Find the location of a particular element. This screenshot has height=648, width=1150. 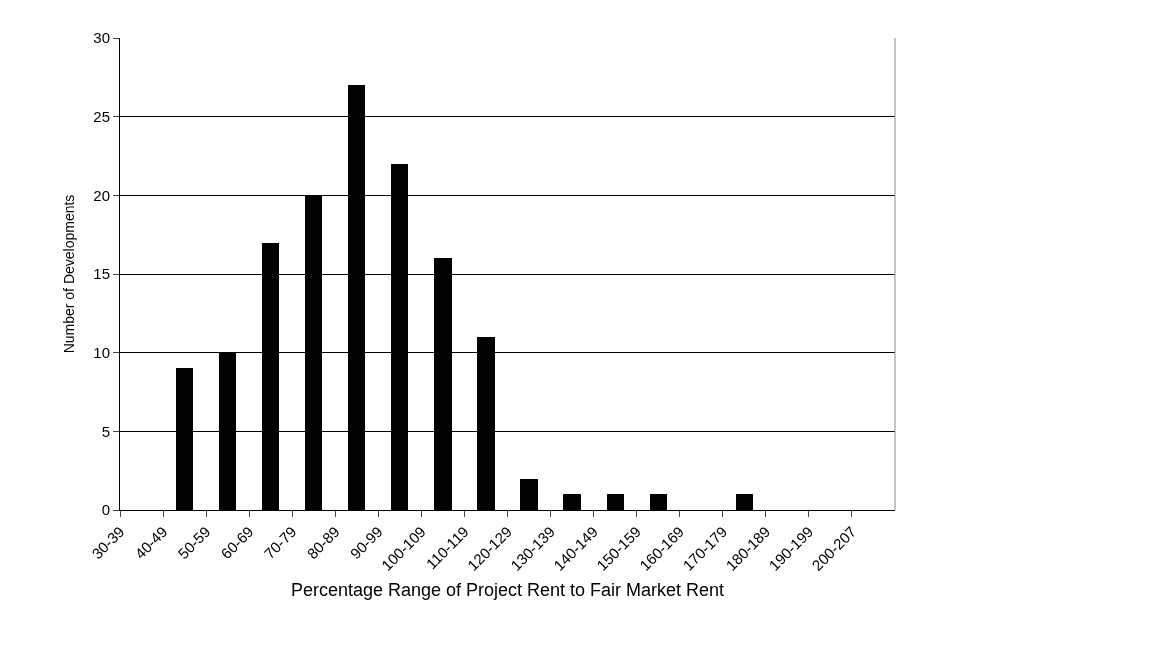

y-tick-label: 30 is located at coordinates (101, 38).